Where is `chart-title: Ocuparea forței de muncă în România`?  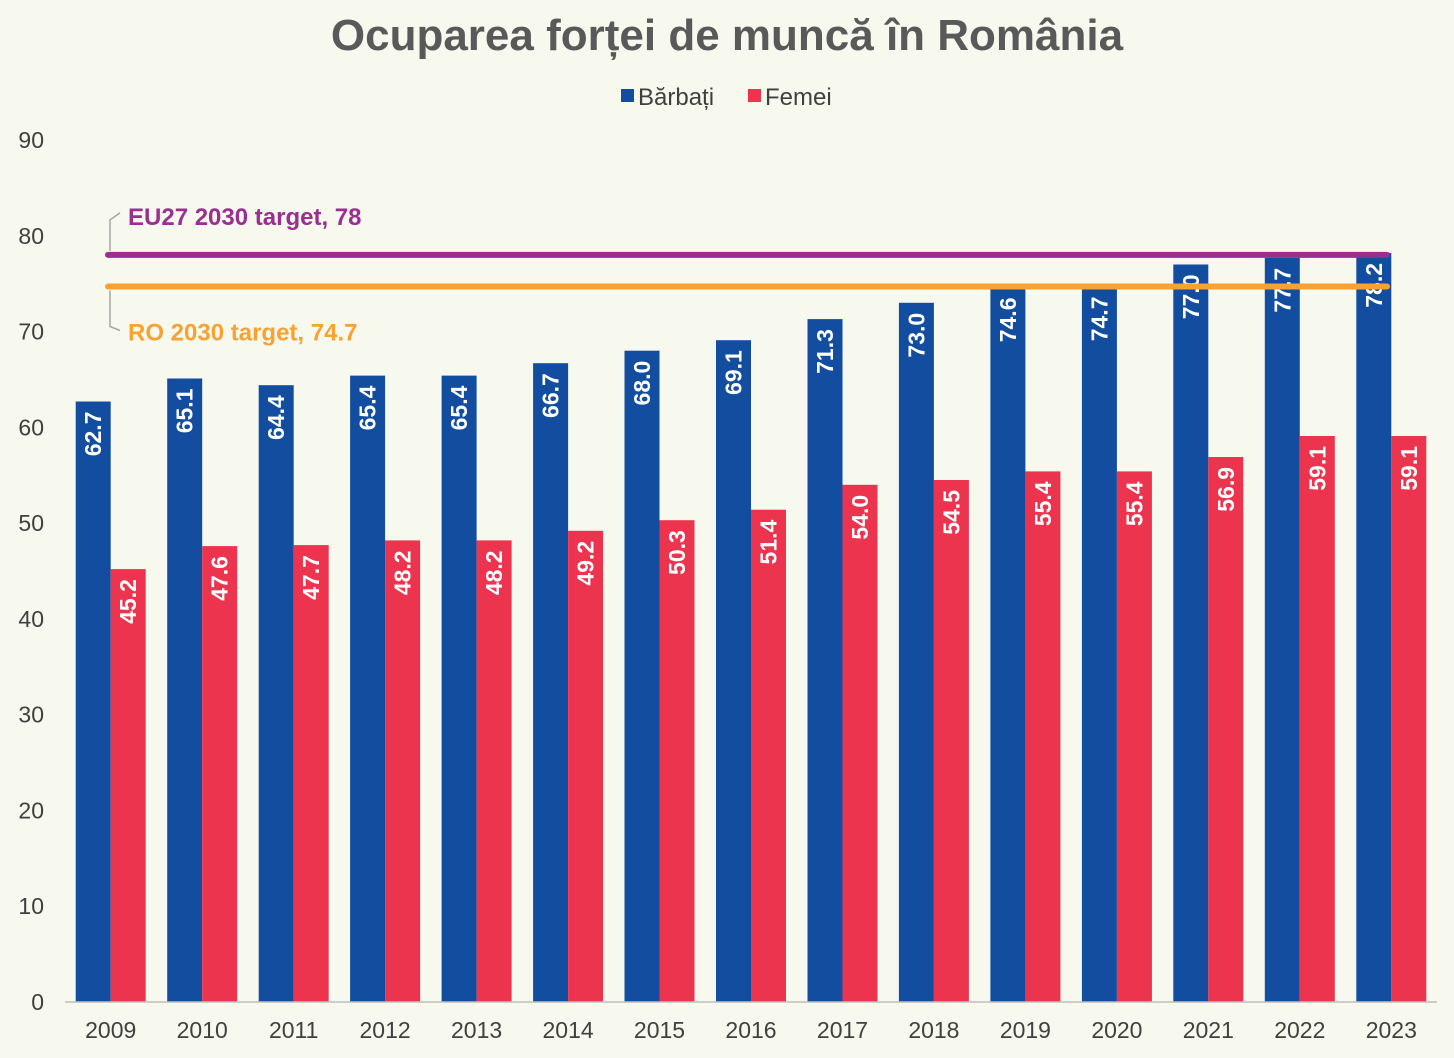
chart-title: Ocuparea forței de muncă în România is located at coordinates (727, 35).